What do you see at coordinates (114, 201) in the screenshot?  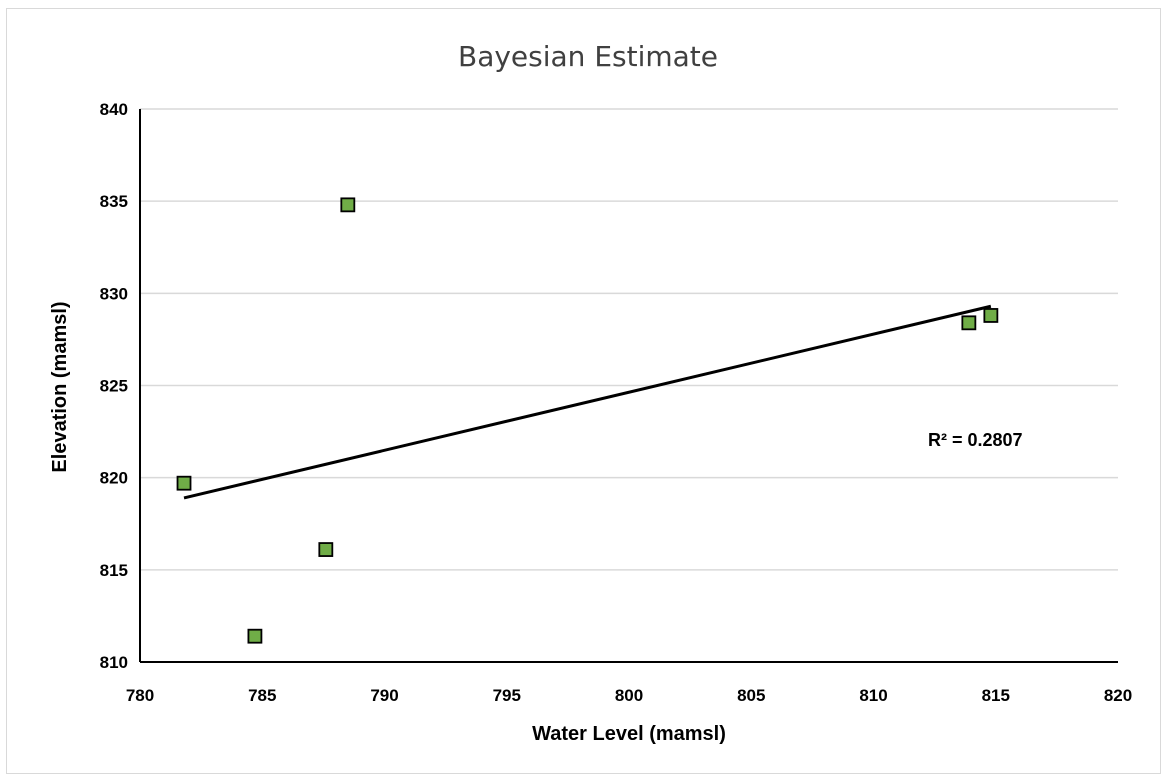 I see `y-tick-label-835: 835` at bounding box center [114, 201].